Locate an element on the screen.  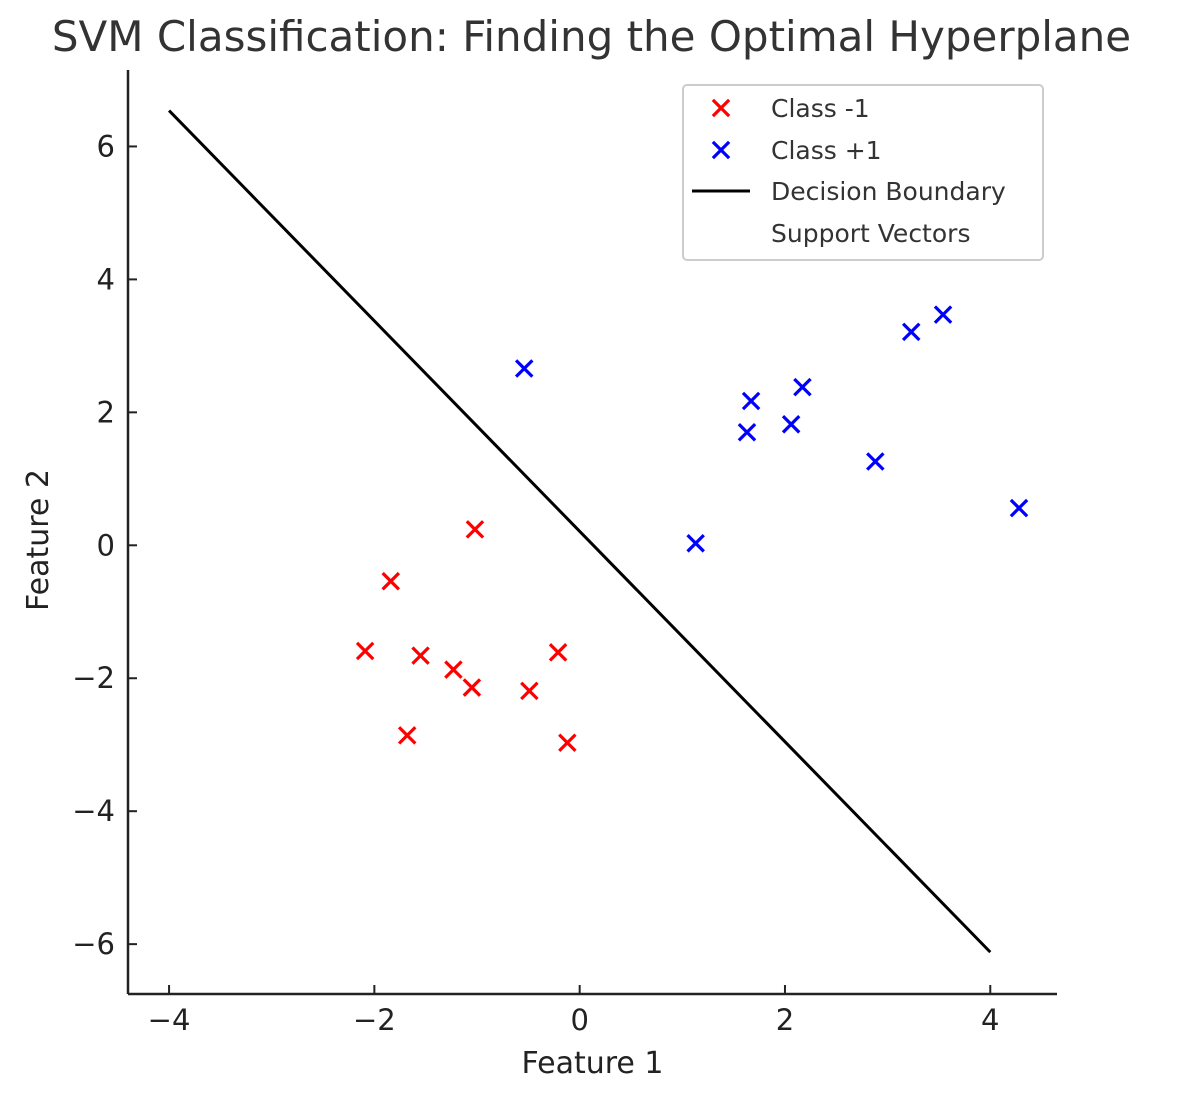
y-tick-label: −6 is located at coordinates (93, 944).